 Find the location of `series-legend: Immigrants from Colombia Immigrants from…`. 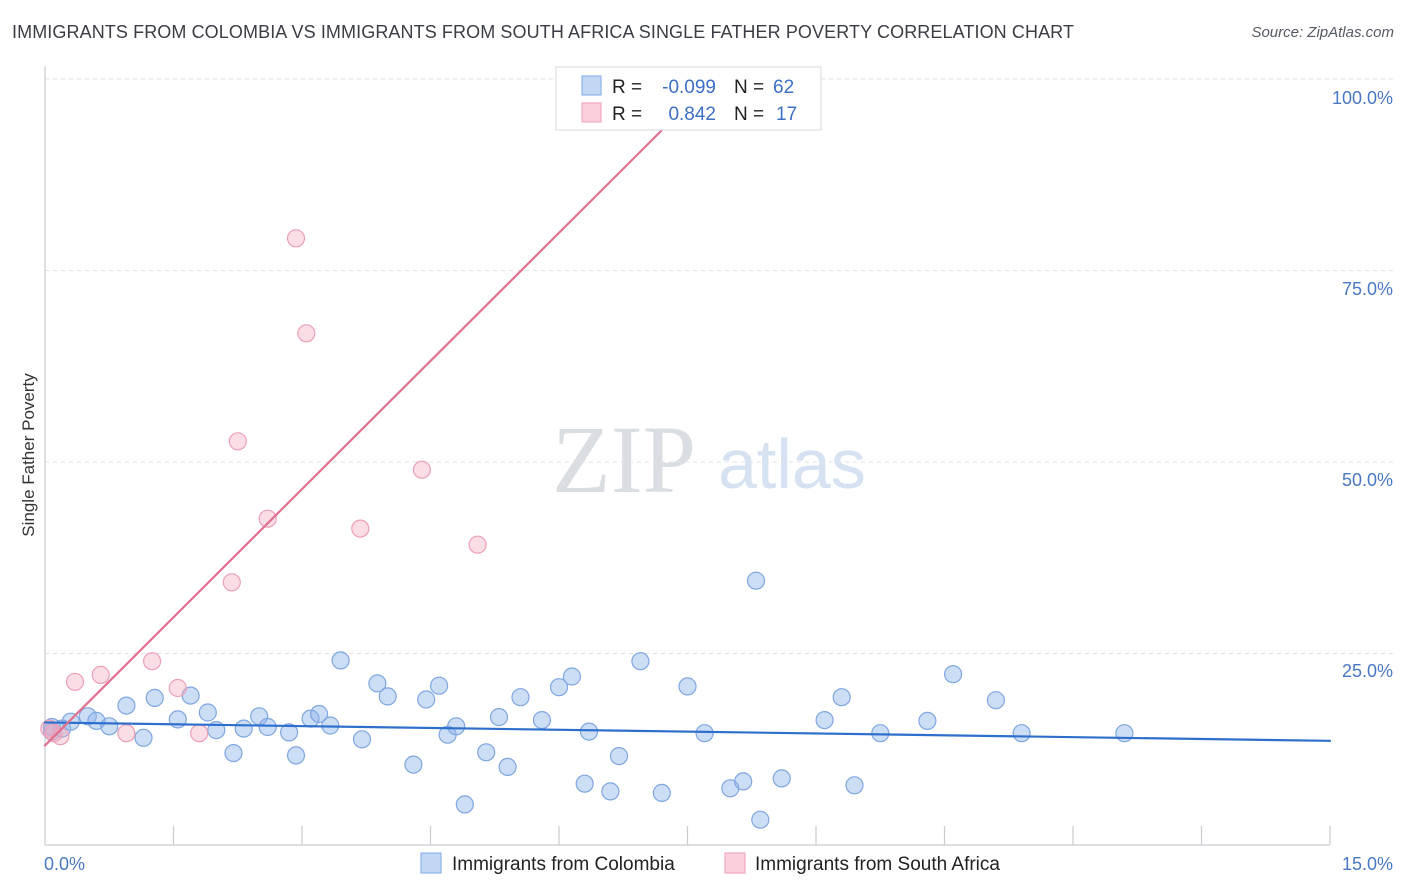

series-legend: Immigrants from Colombia Immigrants from… is located at coordinates (710, 863).